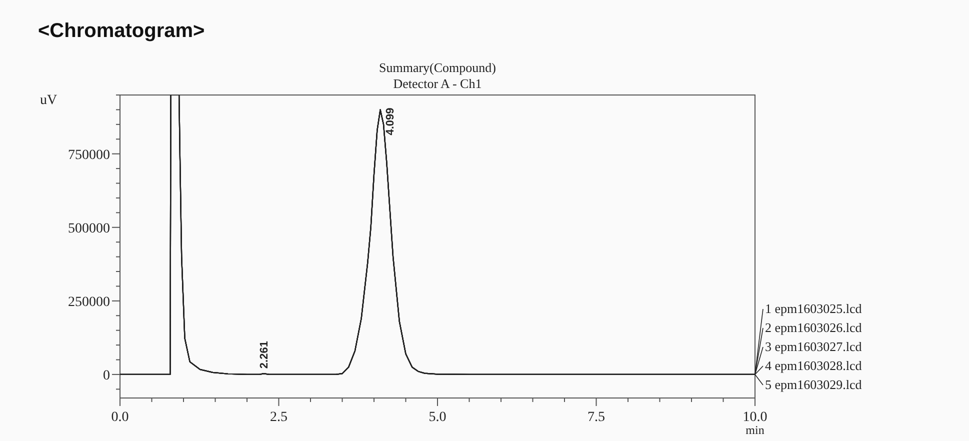 This screenshot has width=969, height=441. Describe the element at coordinates (120, 417) in the screenshot. I see `x-tick-label: 0.0` at that location.